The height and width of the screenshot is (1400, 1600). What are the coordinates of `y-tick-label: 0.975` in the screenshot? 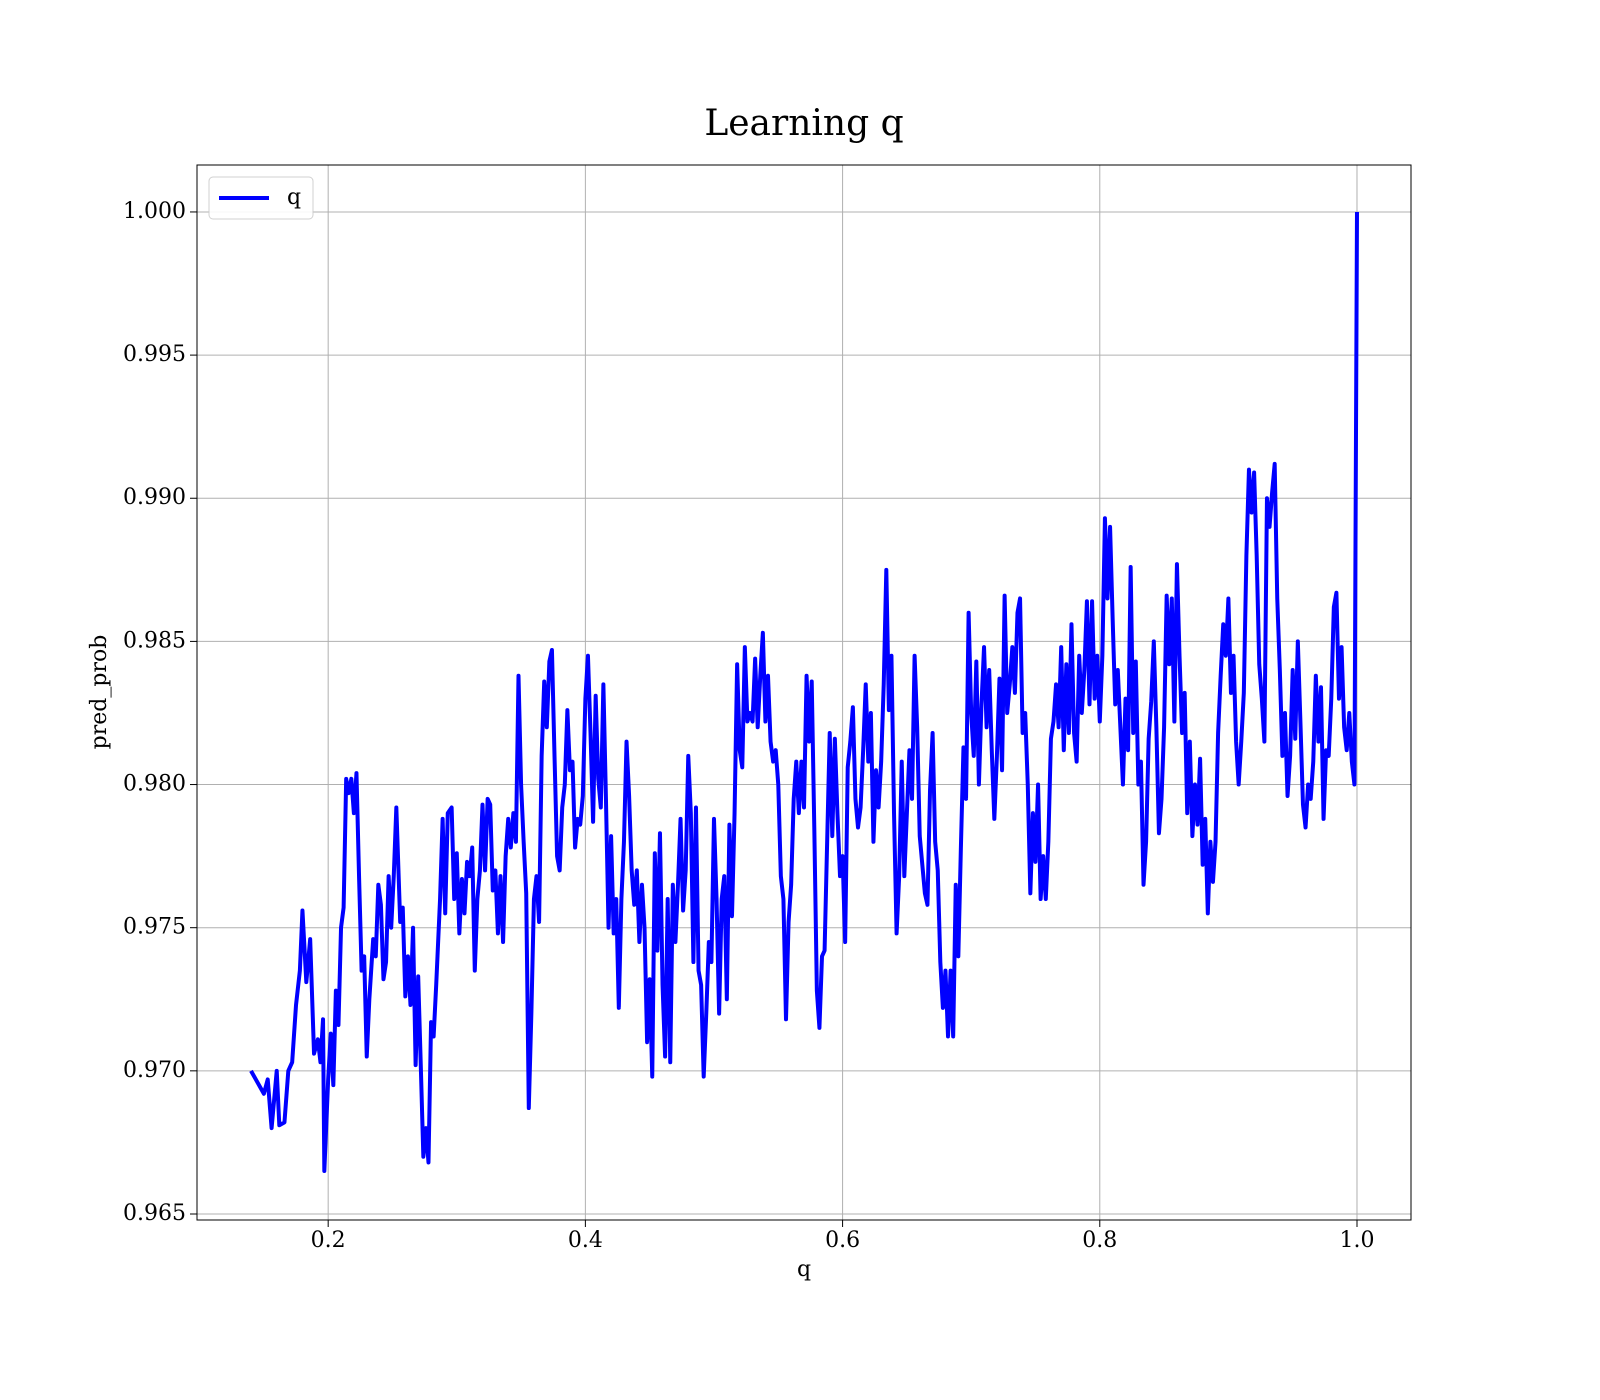 It's located at (154, 927).